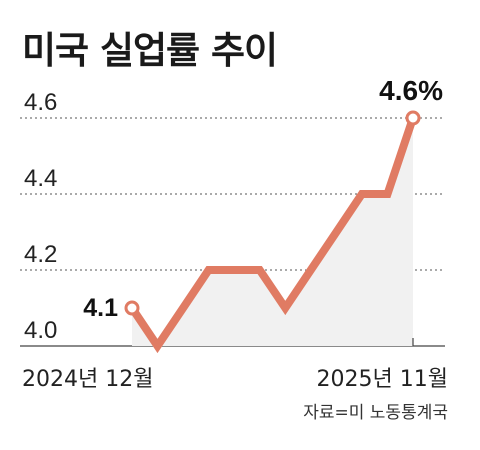 This screenshot has width=480, height=450. Describe the element at coordinates (413, 118) in the screenshot. I see `end-point-marker` at that location.